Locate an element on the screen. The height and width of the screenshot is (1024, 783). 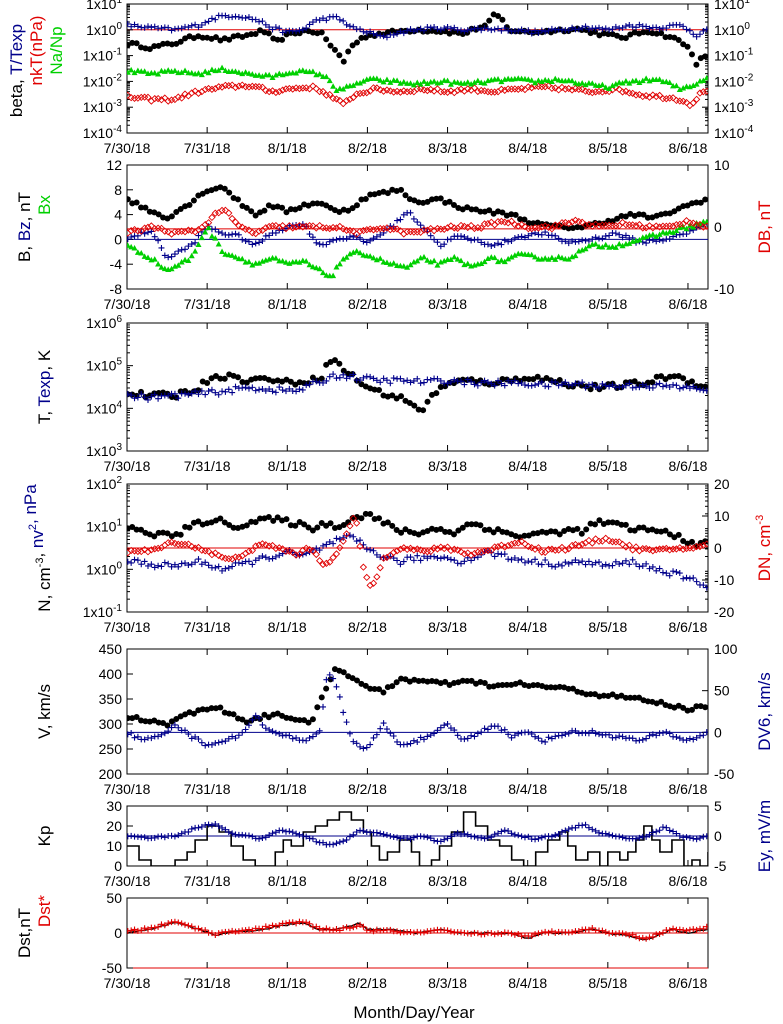
left-axis-label: V, km/s is located at coordinates (44, 711).